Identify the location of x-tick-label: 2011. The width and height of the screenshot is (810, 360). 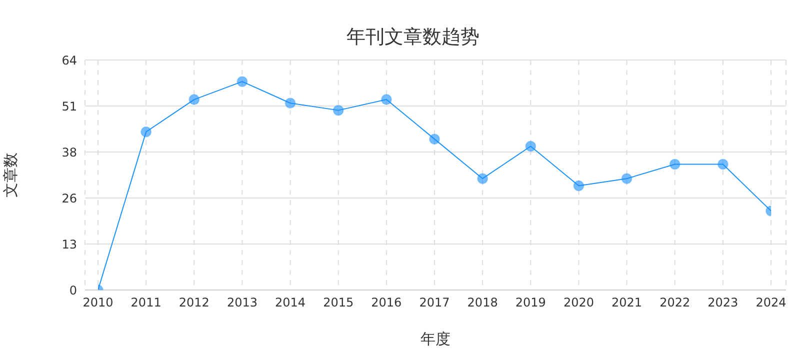
(146, 303).